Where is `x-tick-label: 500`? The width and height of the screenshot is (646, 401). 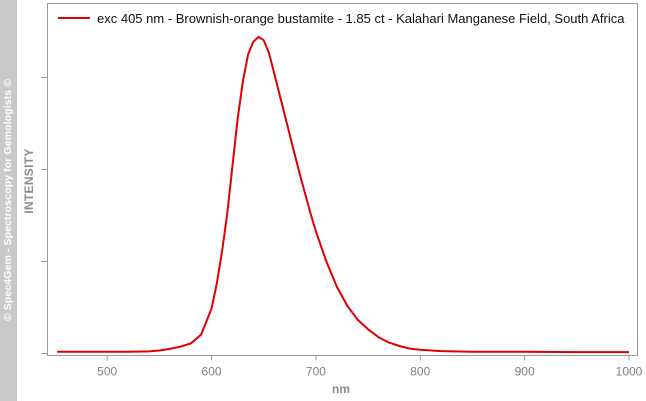
x-tick-label: 500 is located at coordinates (107, 372).